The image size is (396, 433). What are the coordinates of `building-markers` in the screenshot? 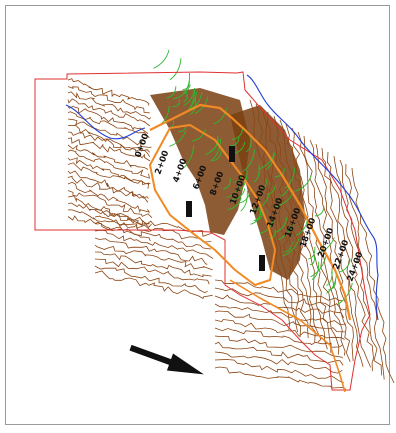 It's located at (225, 208).